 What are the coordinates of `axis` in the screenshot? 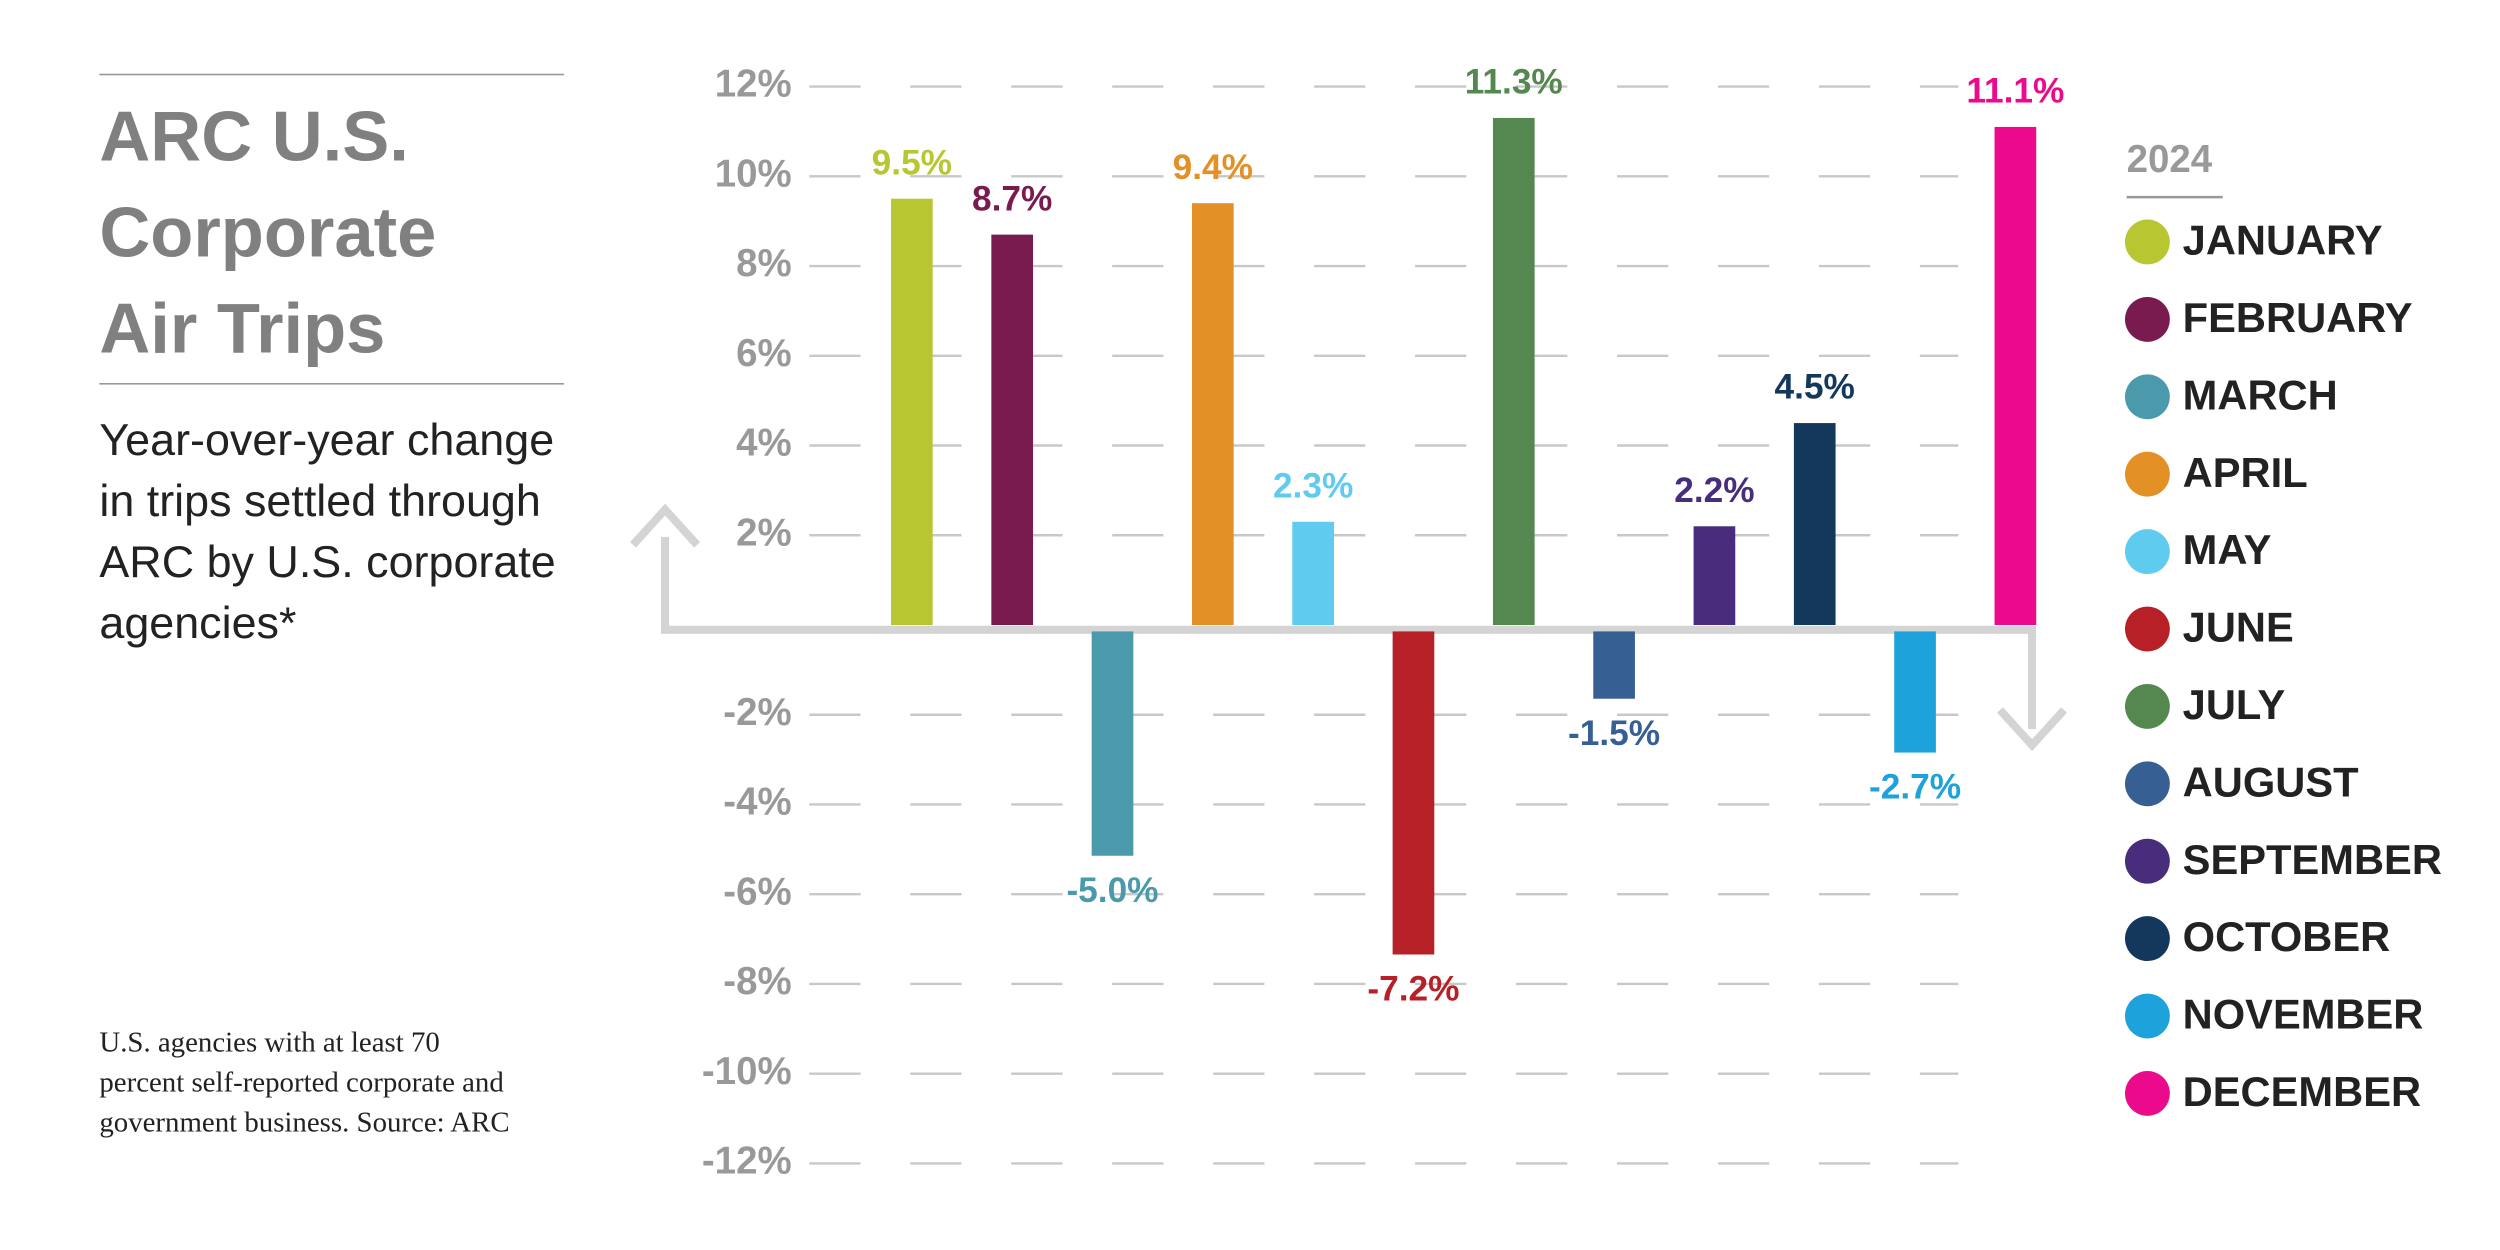 It's located at (1349, 627).